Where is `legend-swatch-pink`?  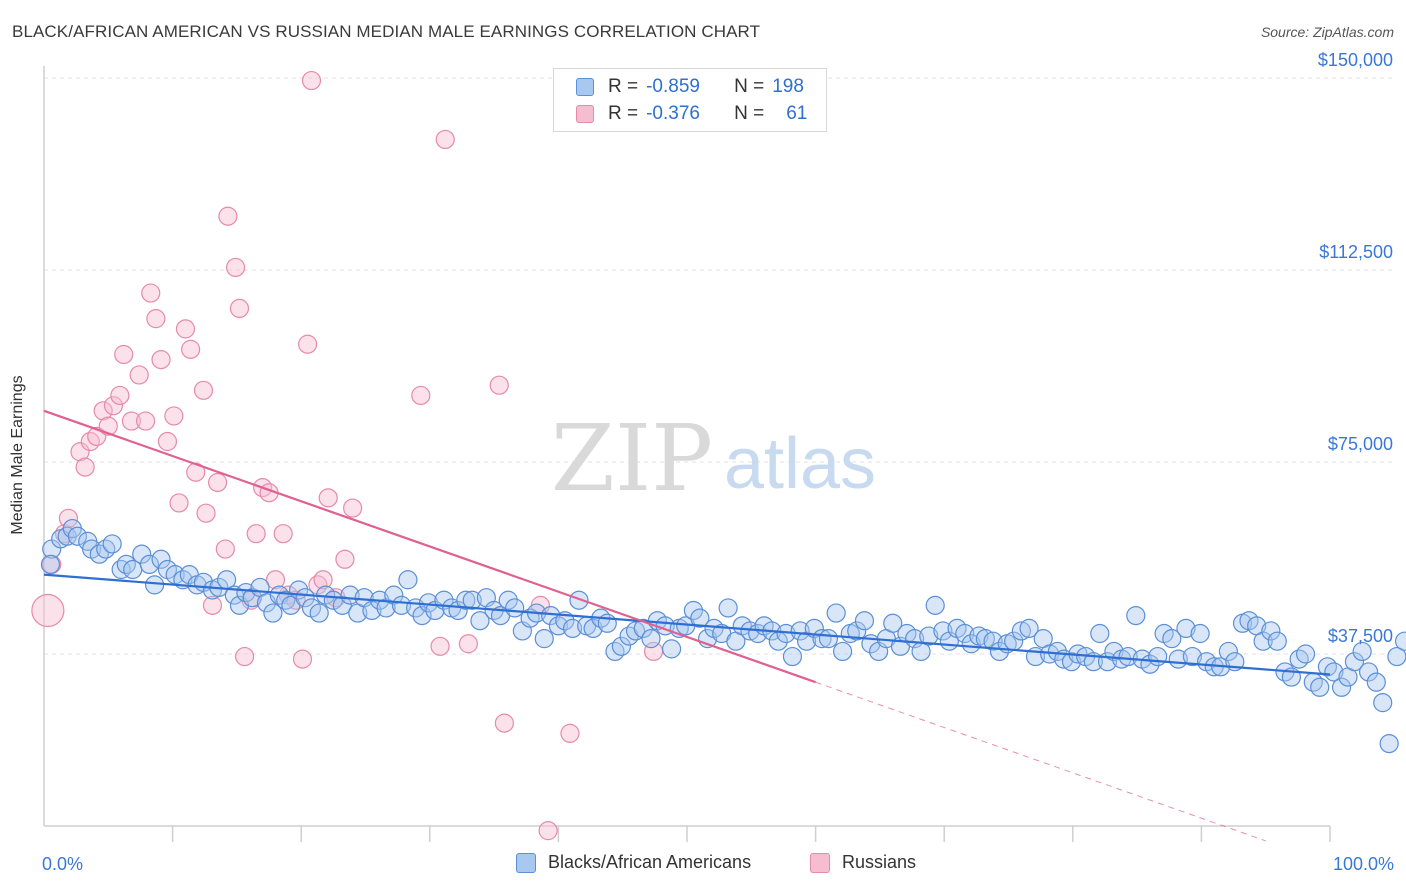 legend-swatch-pink is located at coordinates (585, 114).